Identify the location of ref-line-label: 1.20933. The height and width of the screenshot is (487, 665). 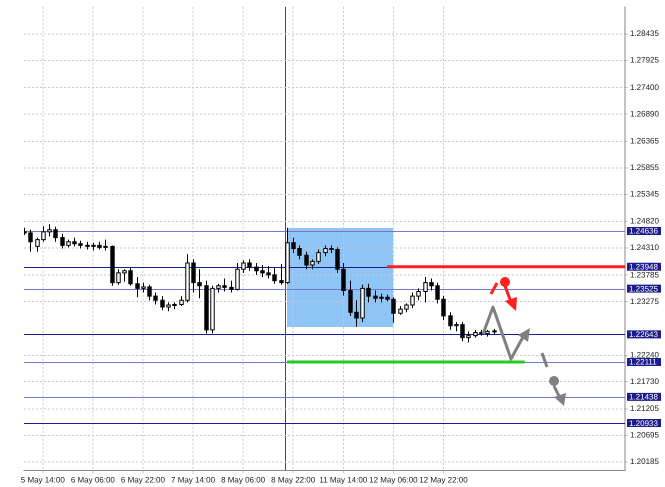
(643, 423).